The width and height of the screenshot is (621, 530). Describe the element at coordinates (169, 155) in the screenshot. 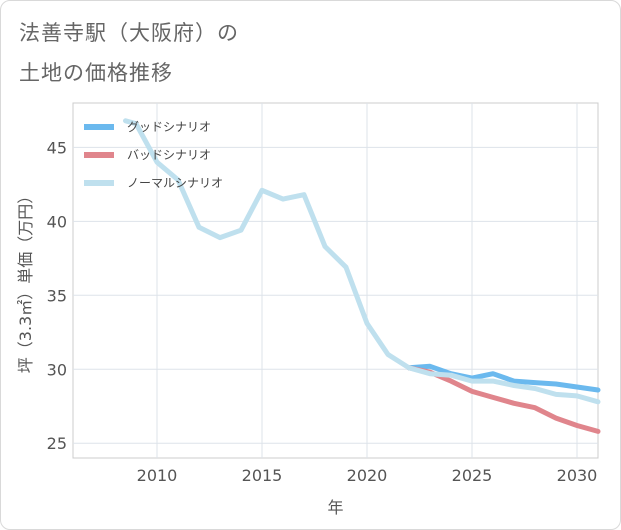

I see `legend-label: バッドシナリオ` at that location.